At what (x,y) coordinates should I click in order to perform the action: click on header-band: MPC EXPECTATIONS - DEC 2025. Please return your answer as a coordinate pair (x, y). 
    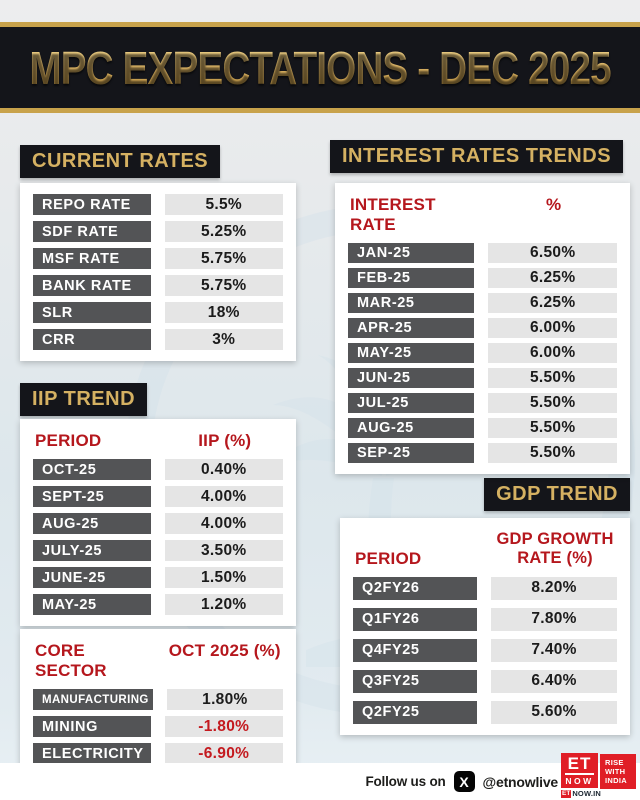
    Looking at the image, I should click on (320, 67).